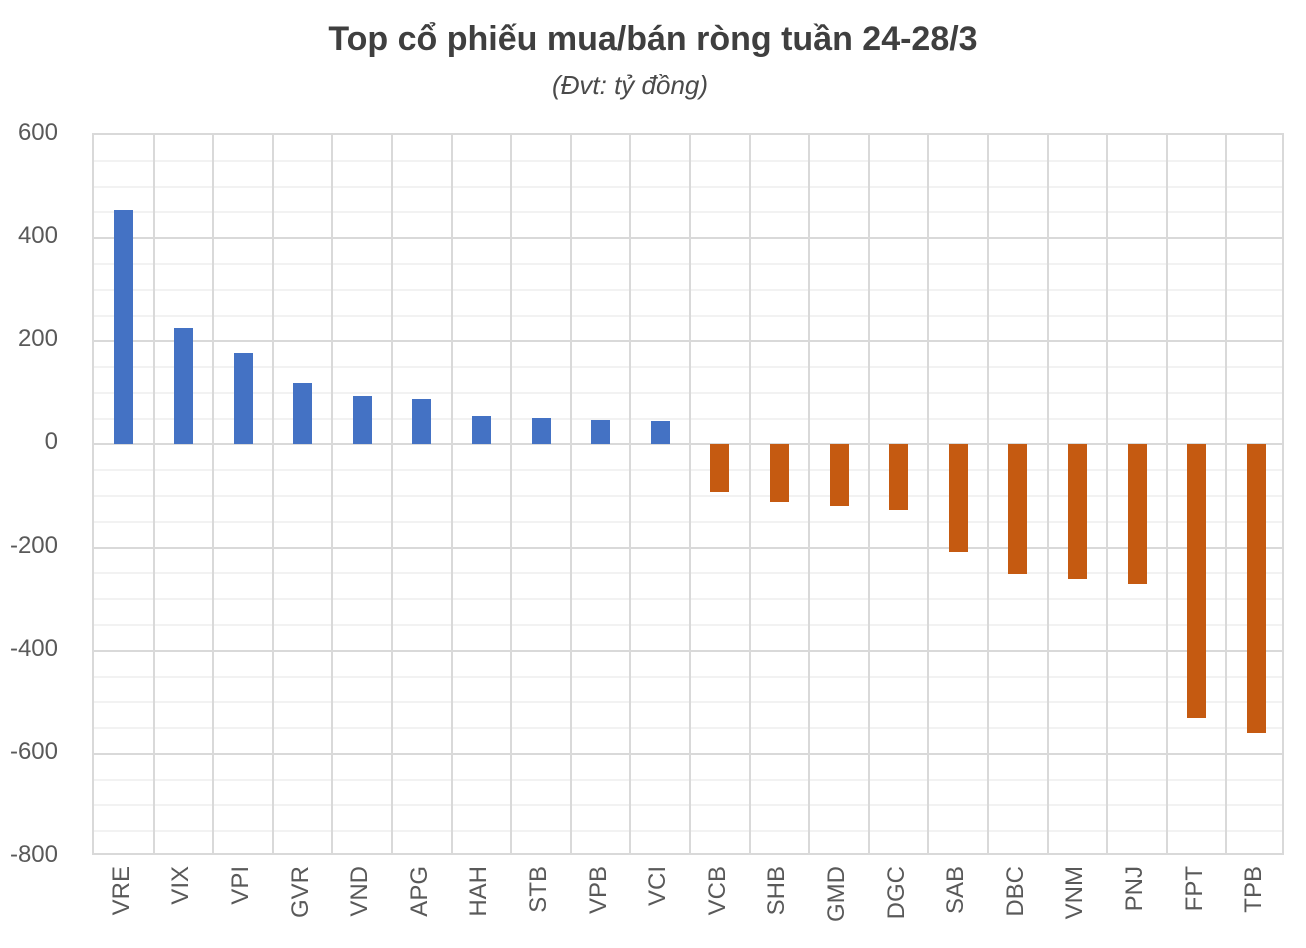 This screenshot has width=1306, height=948. What do you see at coordinates (899, 477) in the screenshot?
I see `bar-DGC` at bounding box center [899, 477].